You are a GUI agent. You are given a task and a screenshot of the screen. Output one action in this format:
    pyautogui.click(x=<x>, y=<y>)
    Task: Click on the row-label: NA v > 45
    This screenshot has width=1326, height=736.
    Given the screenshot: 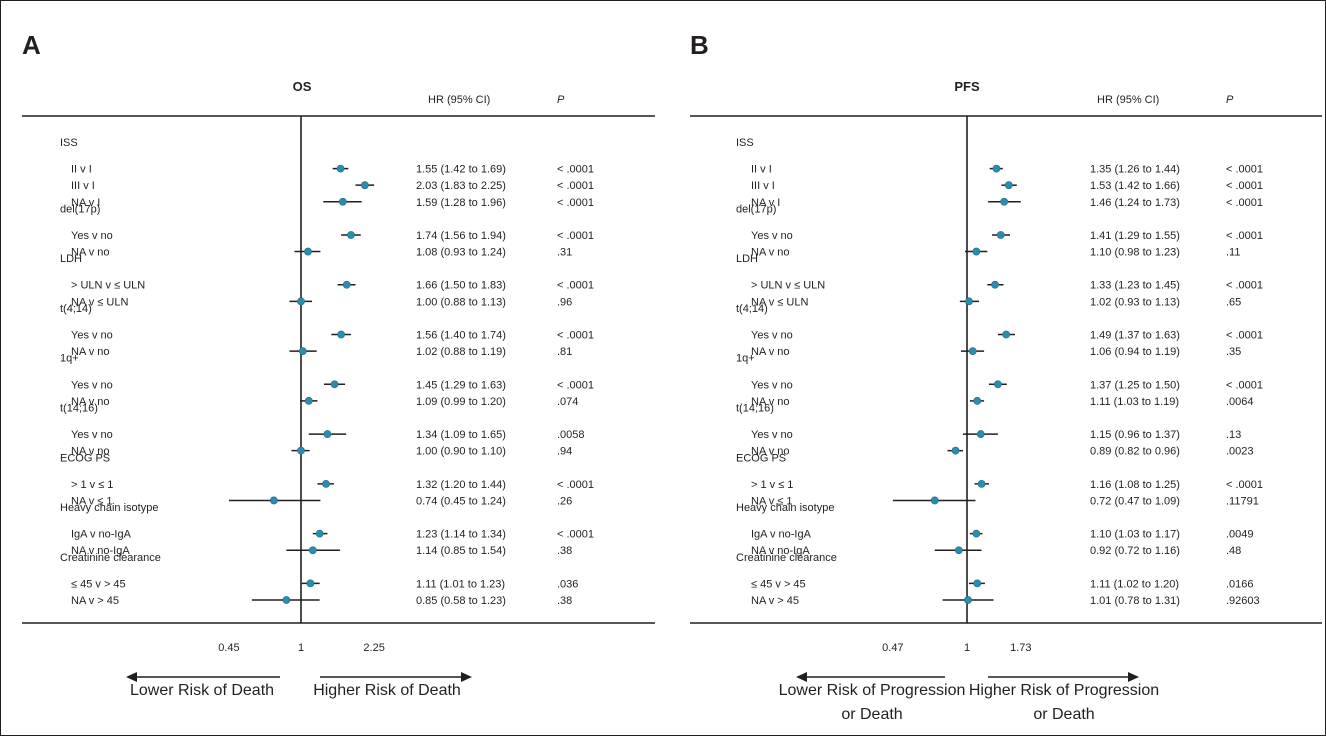 What is the action you would take?
    pyautogui.click(x=95, y=601)
    